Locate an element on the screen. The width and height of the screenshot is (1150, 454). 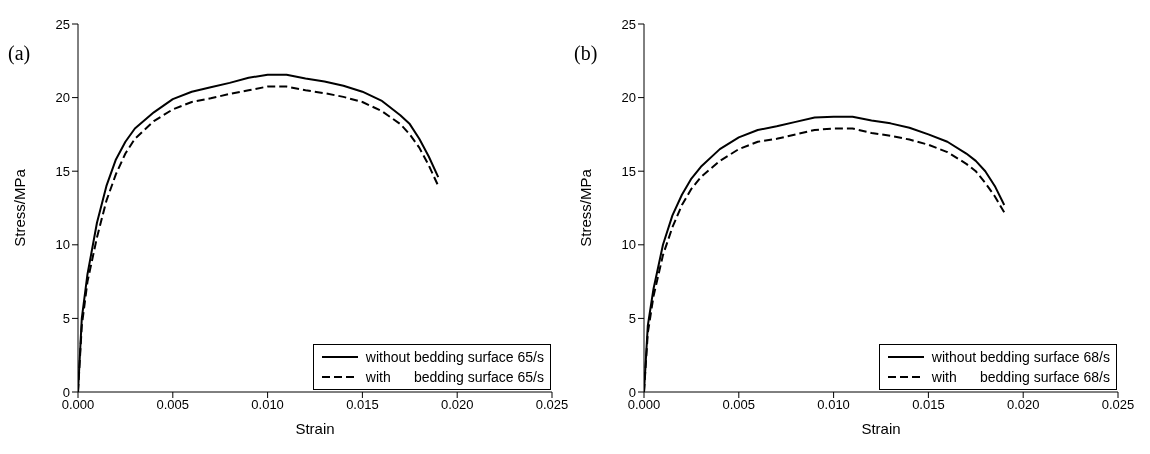
text: (b) is located at coordinates (586, 53).